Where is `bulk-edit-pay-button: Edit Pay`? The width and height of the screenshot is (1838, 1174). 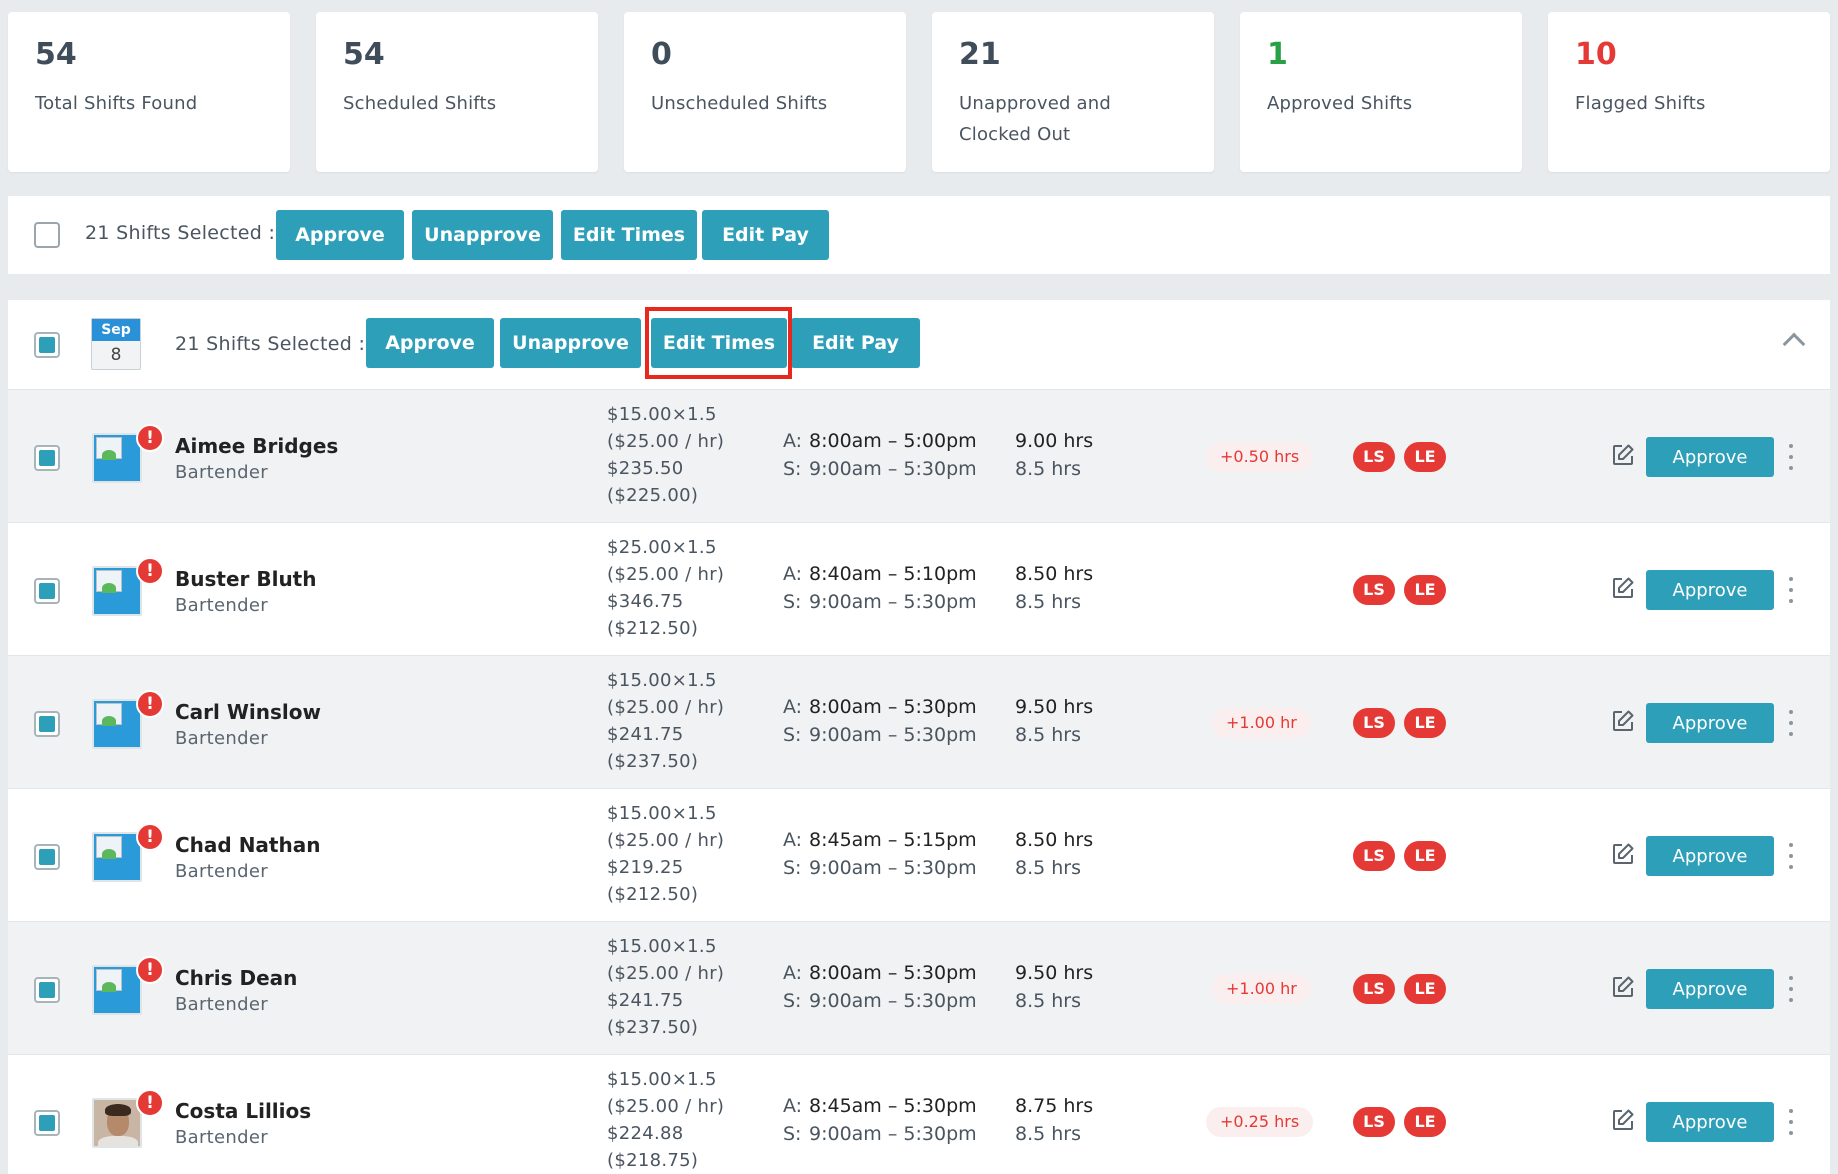 bulk-edit-pay-button: Edit Pay is located at coordinates (765, 235).